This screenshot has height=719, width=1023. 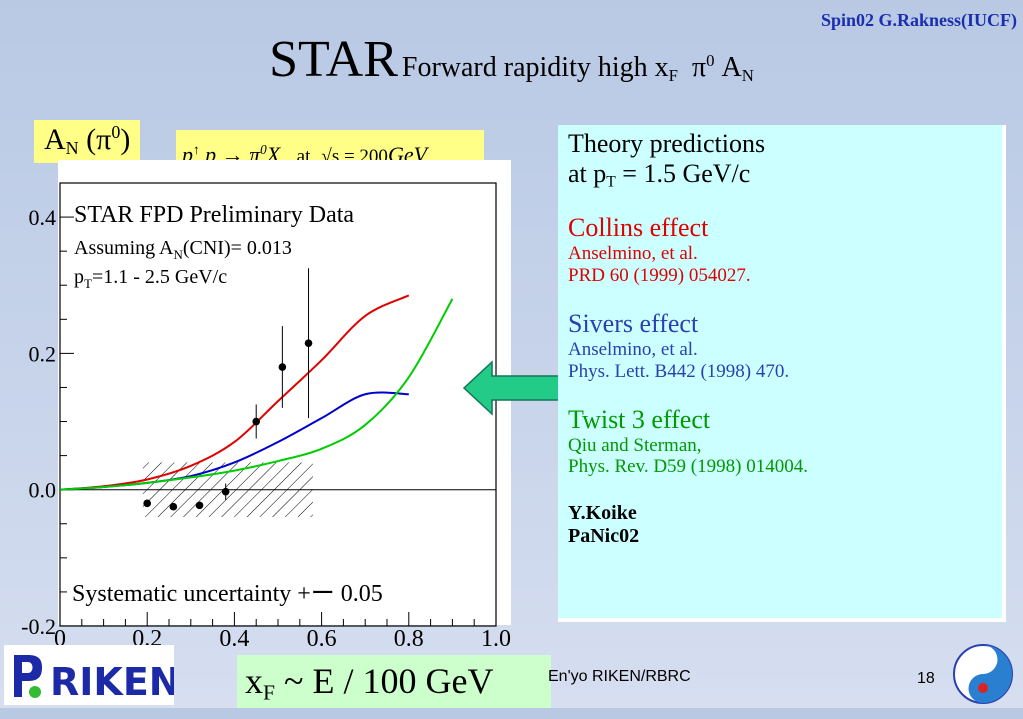 I want to click on theory-curves, so click(x=256, y=392).